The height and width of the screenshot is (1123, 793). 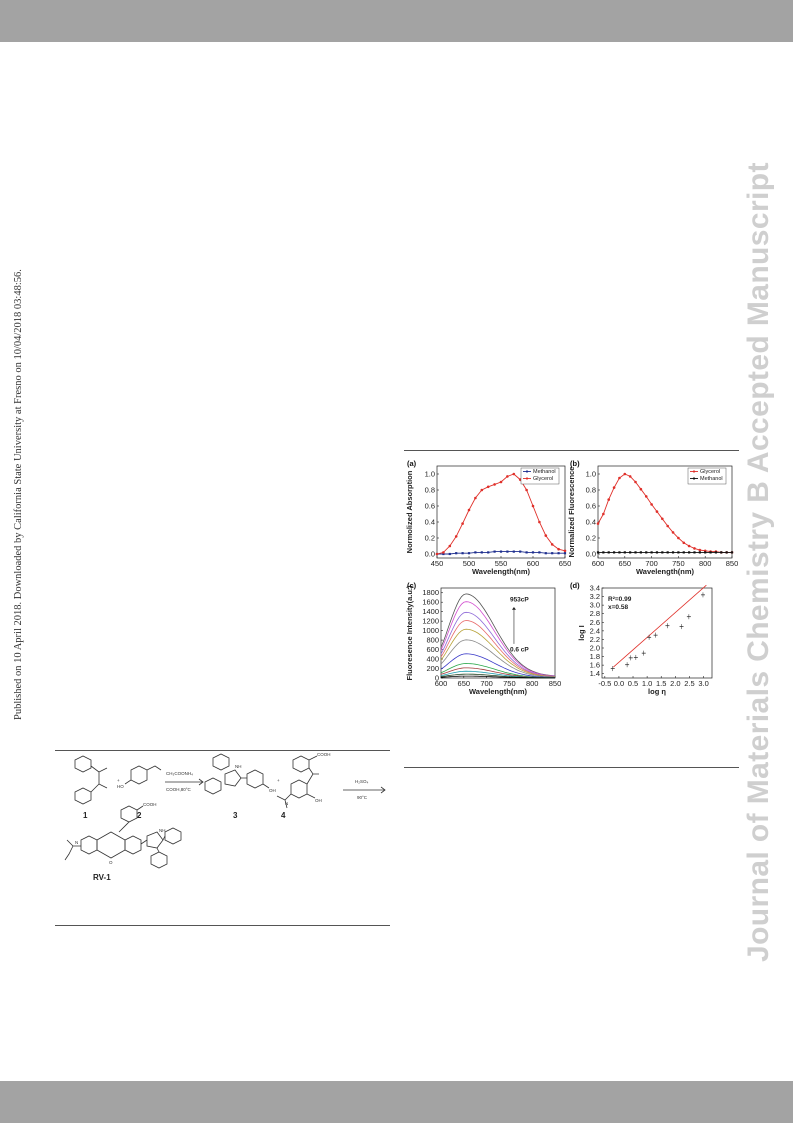 I want to click on x-tick-label: 500, so click(x=469, y=563).